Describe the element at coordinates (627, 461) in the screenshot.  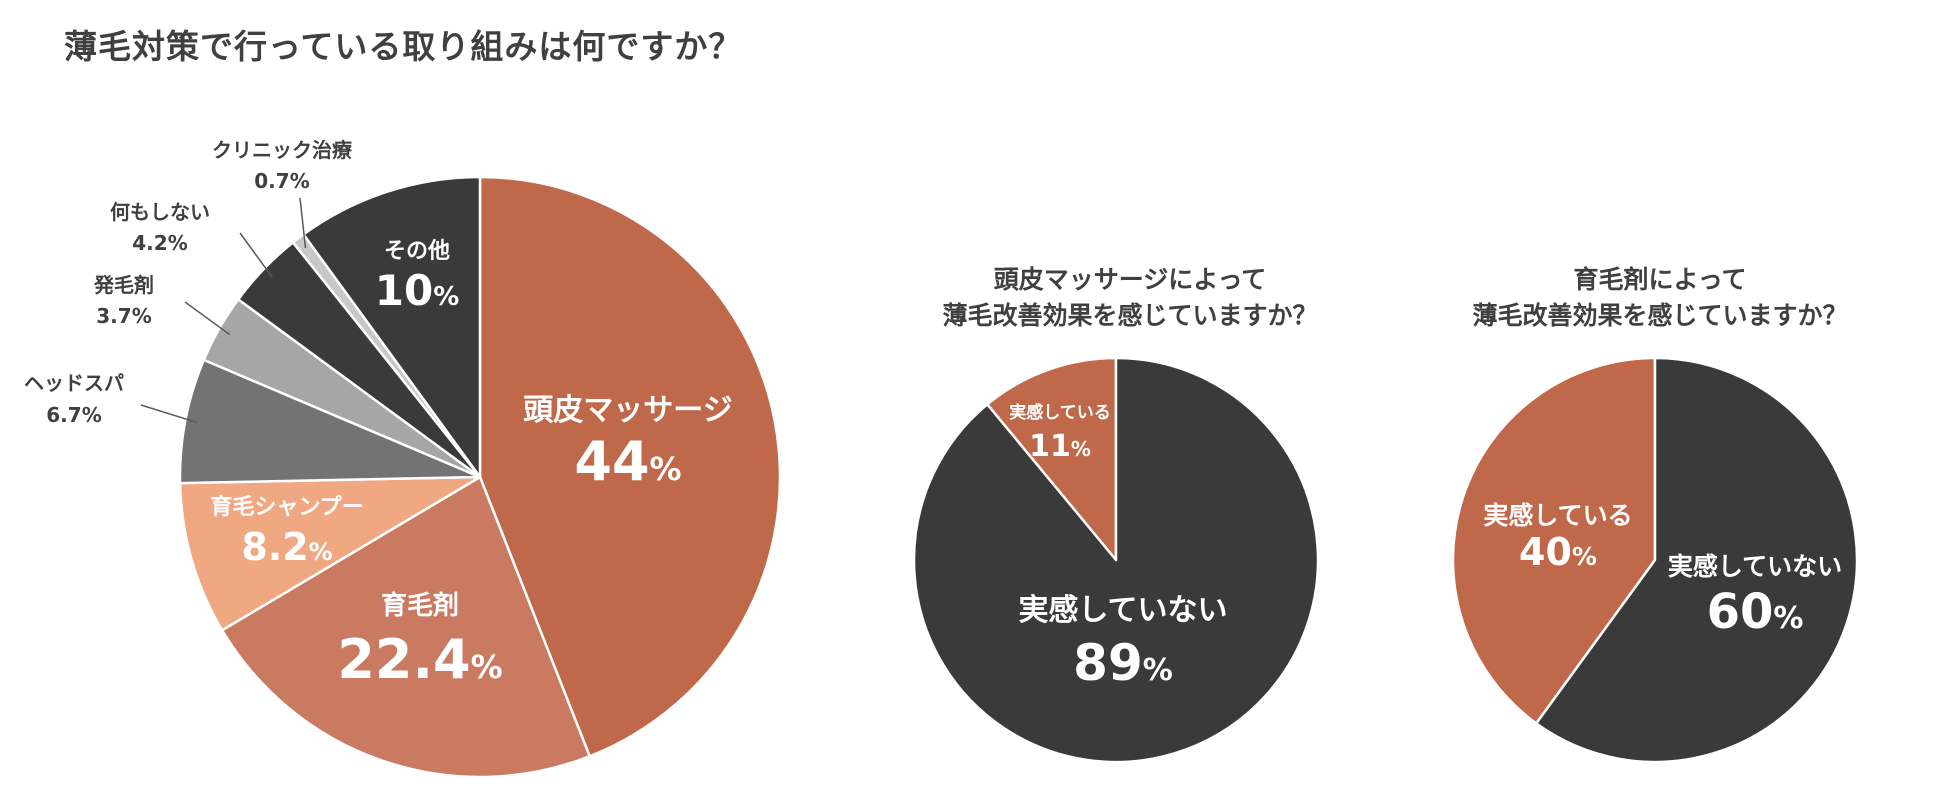
I see `slice-head-massage-value: 44%` at that location.